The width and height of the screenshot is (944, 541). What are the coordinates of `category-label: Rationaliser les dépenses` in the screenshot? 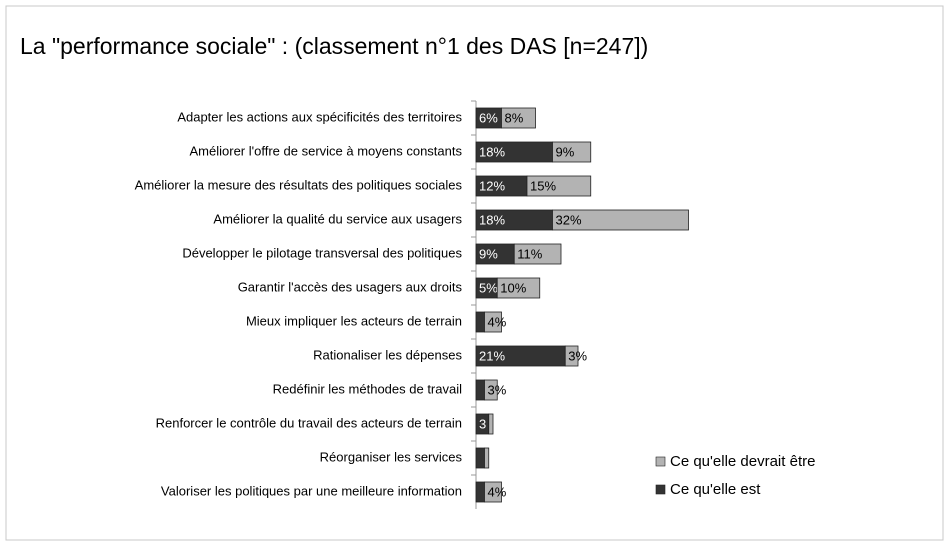 It's located at (387, 354).